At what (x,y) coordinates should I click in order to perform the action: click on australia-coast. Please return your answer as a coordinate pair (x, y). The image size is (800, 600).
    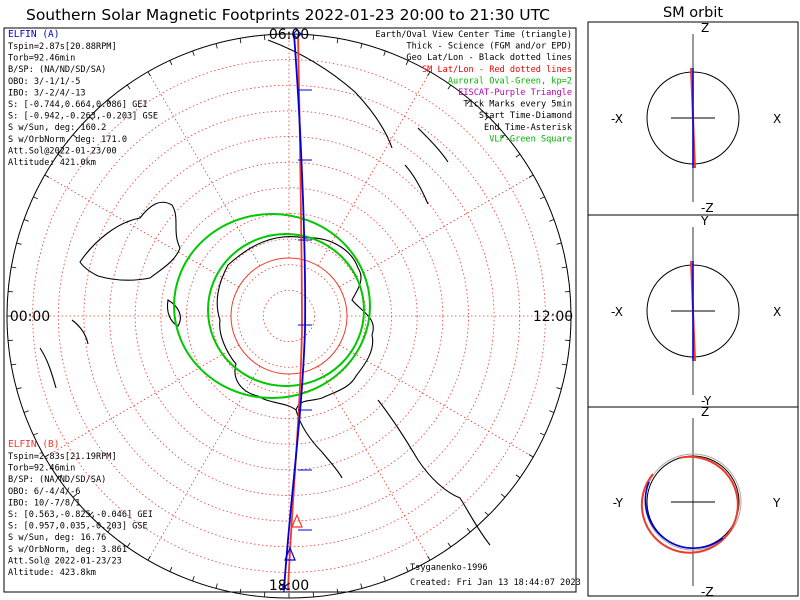
    Looking at the image, I should click on (130, 241).